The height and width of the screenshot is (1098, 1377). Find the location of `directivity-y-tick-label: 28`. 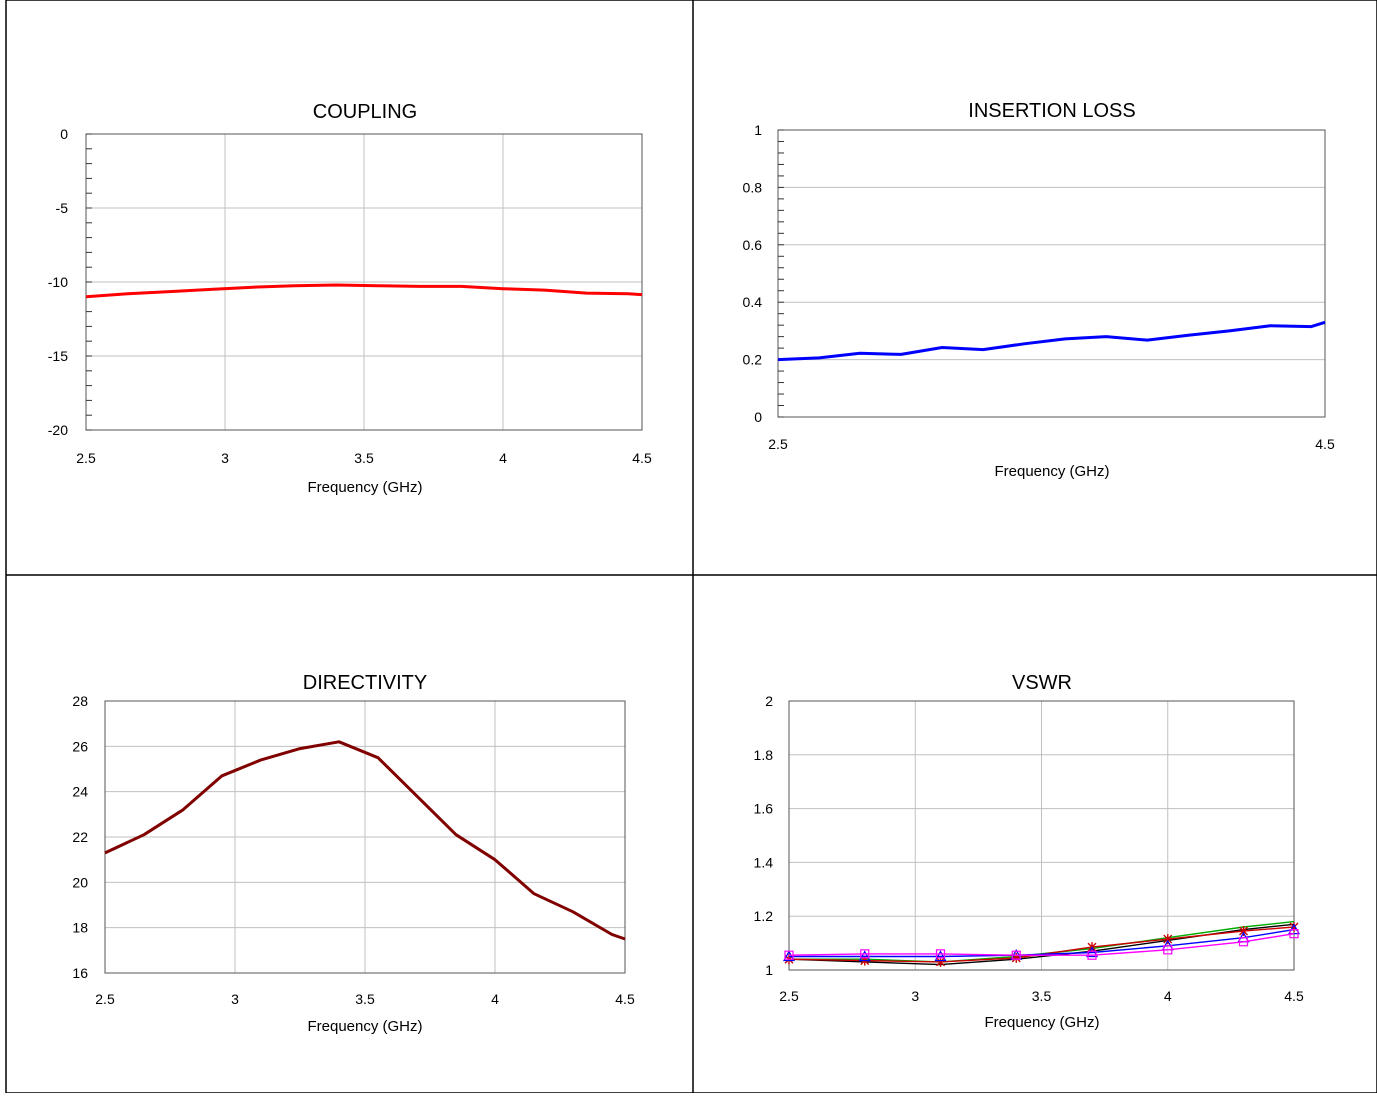

directivity-y-tick-label: 28 is located at coordinates (80, 701).